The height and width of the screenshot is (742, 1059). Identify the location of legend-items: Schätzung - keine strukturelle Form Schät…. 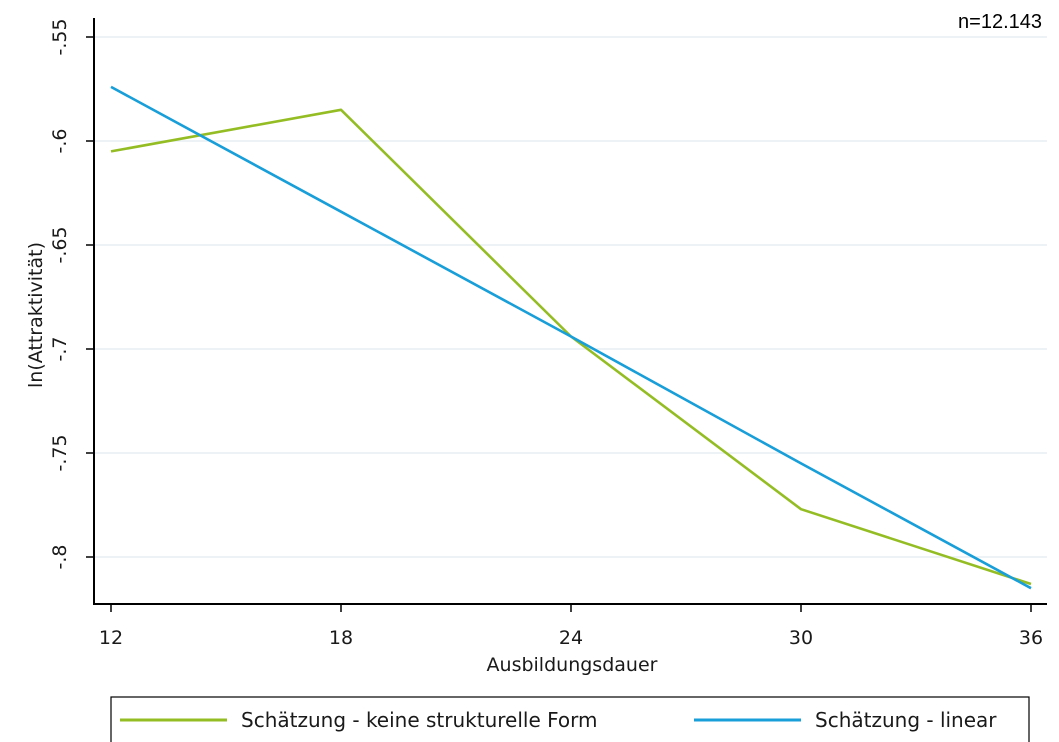
(558, 720).